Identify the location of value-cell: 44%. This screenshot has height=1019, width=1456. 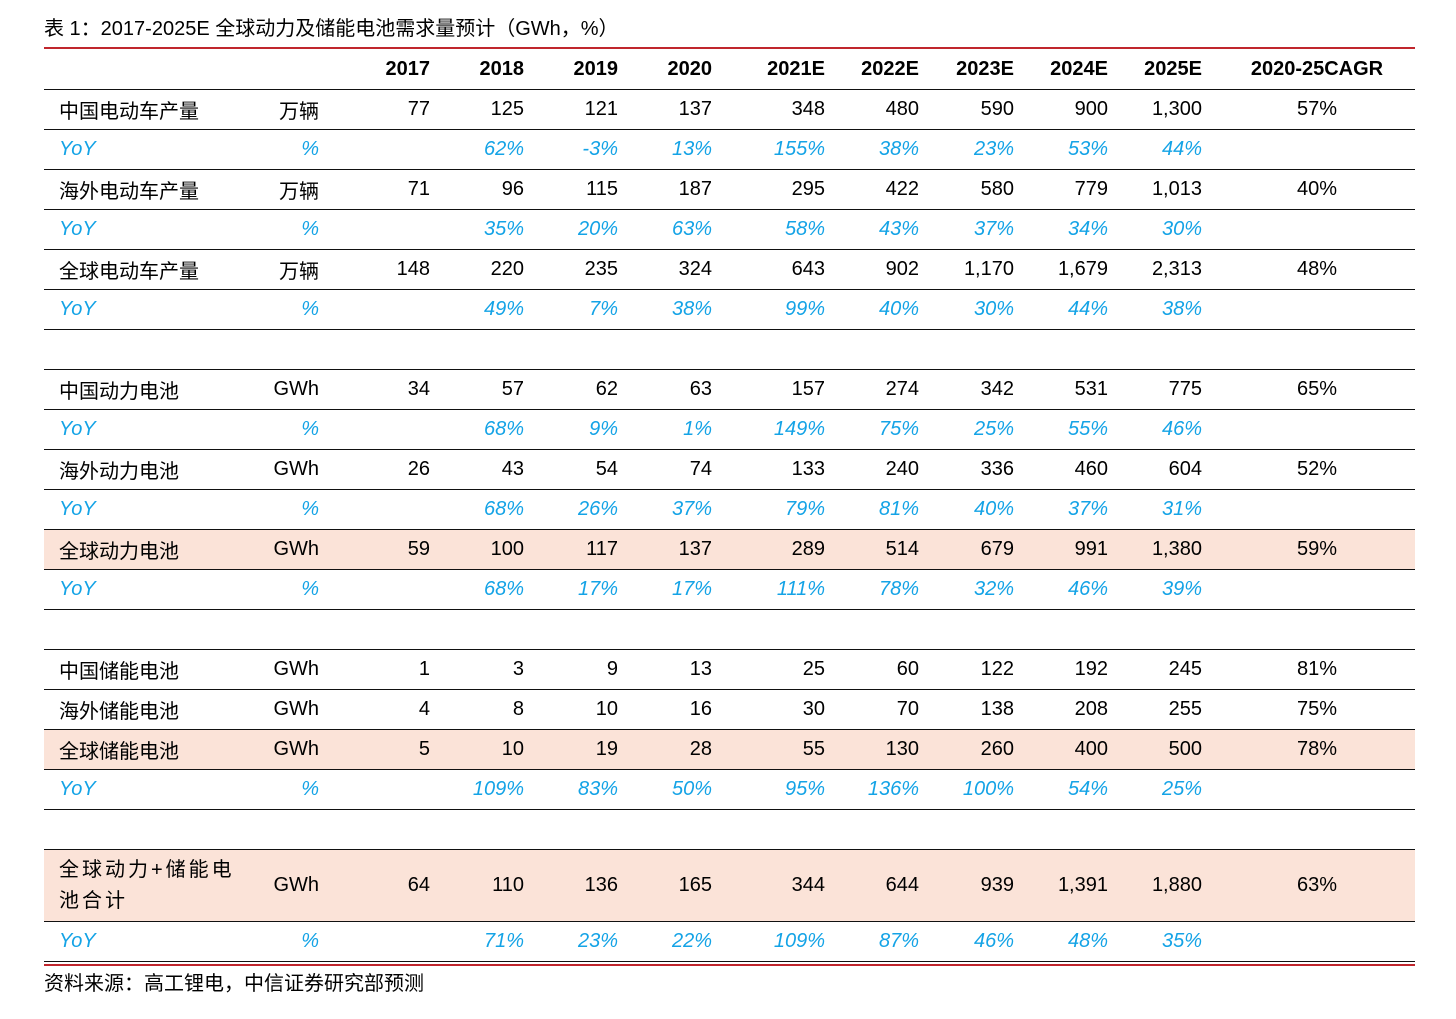
(1087, 309).